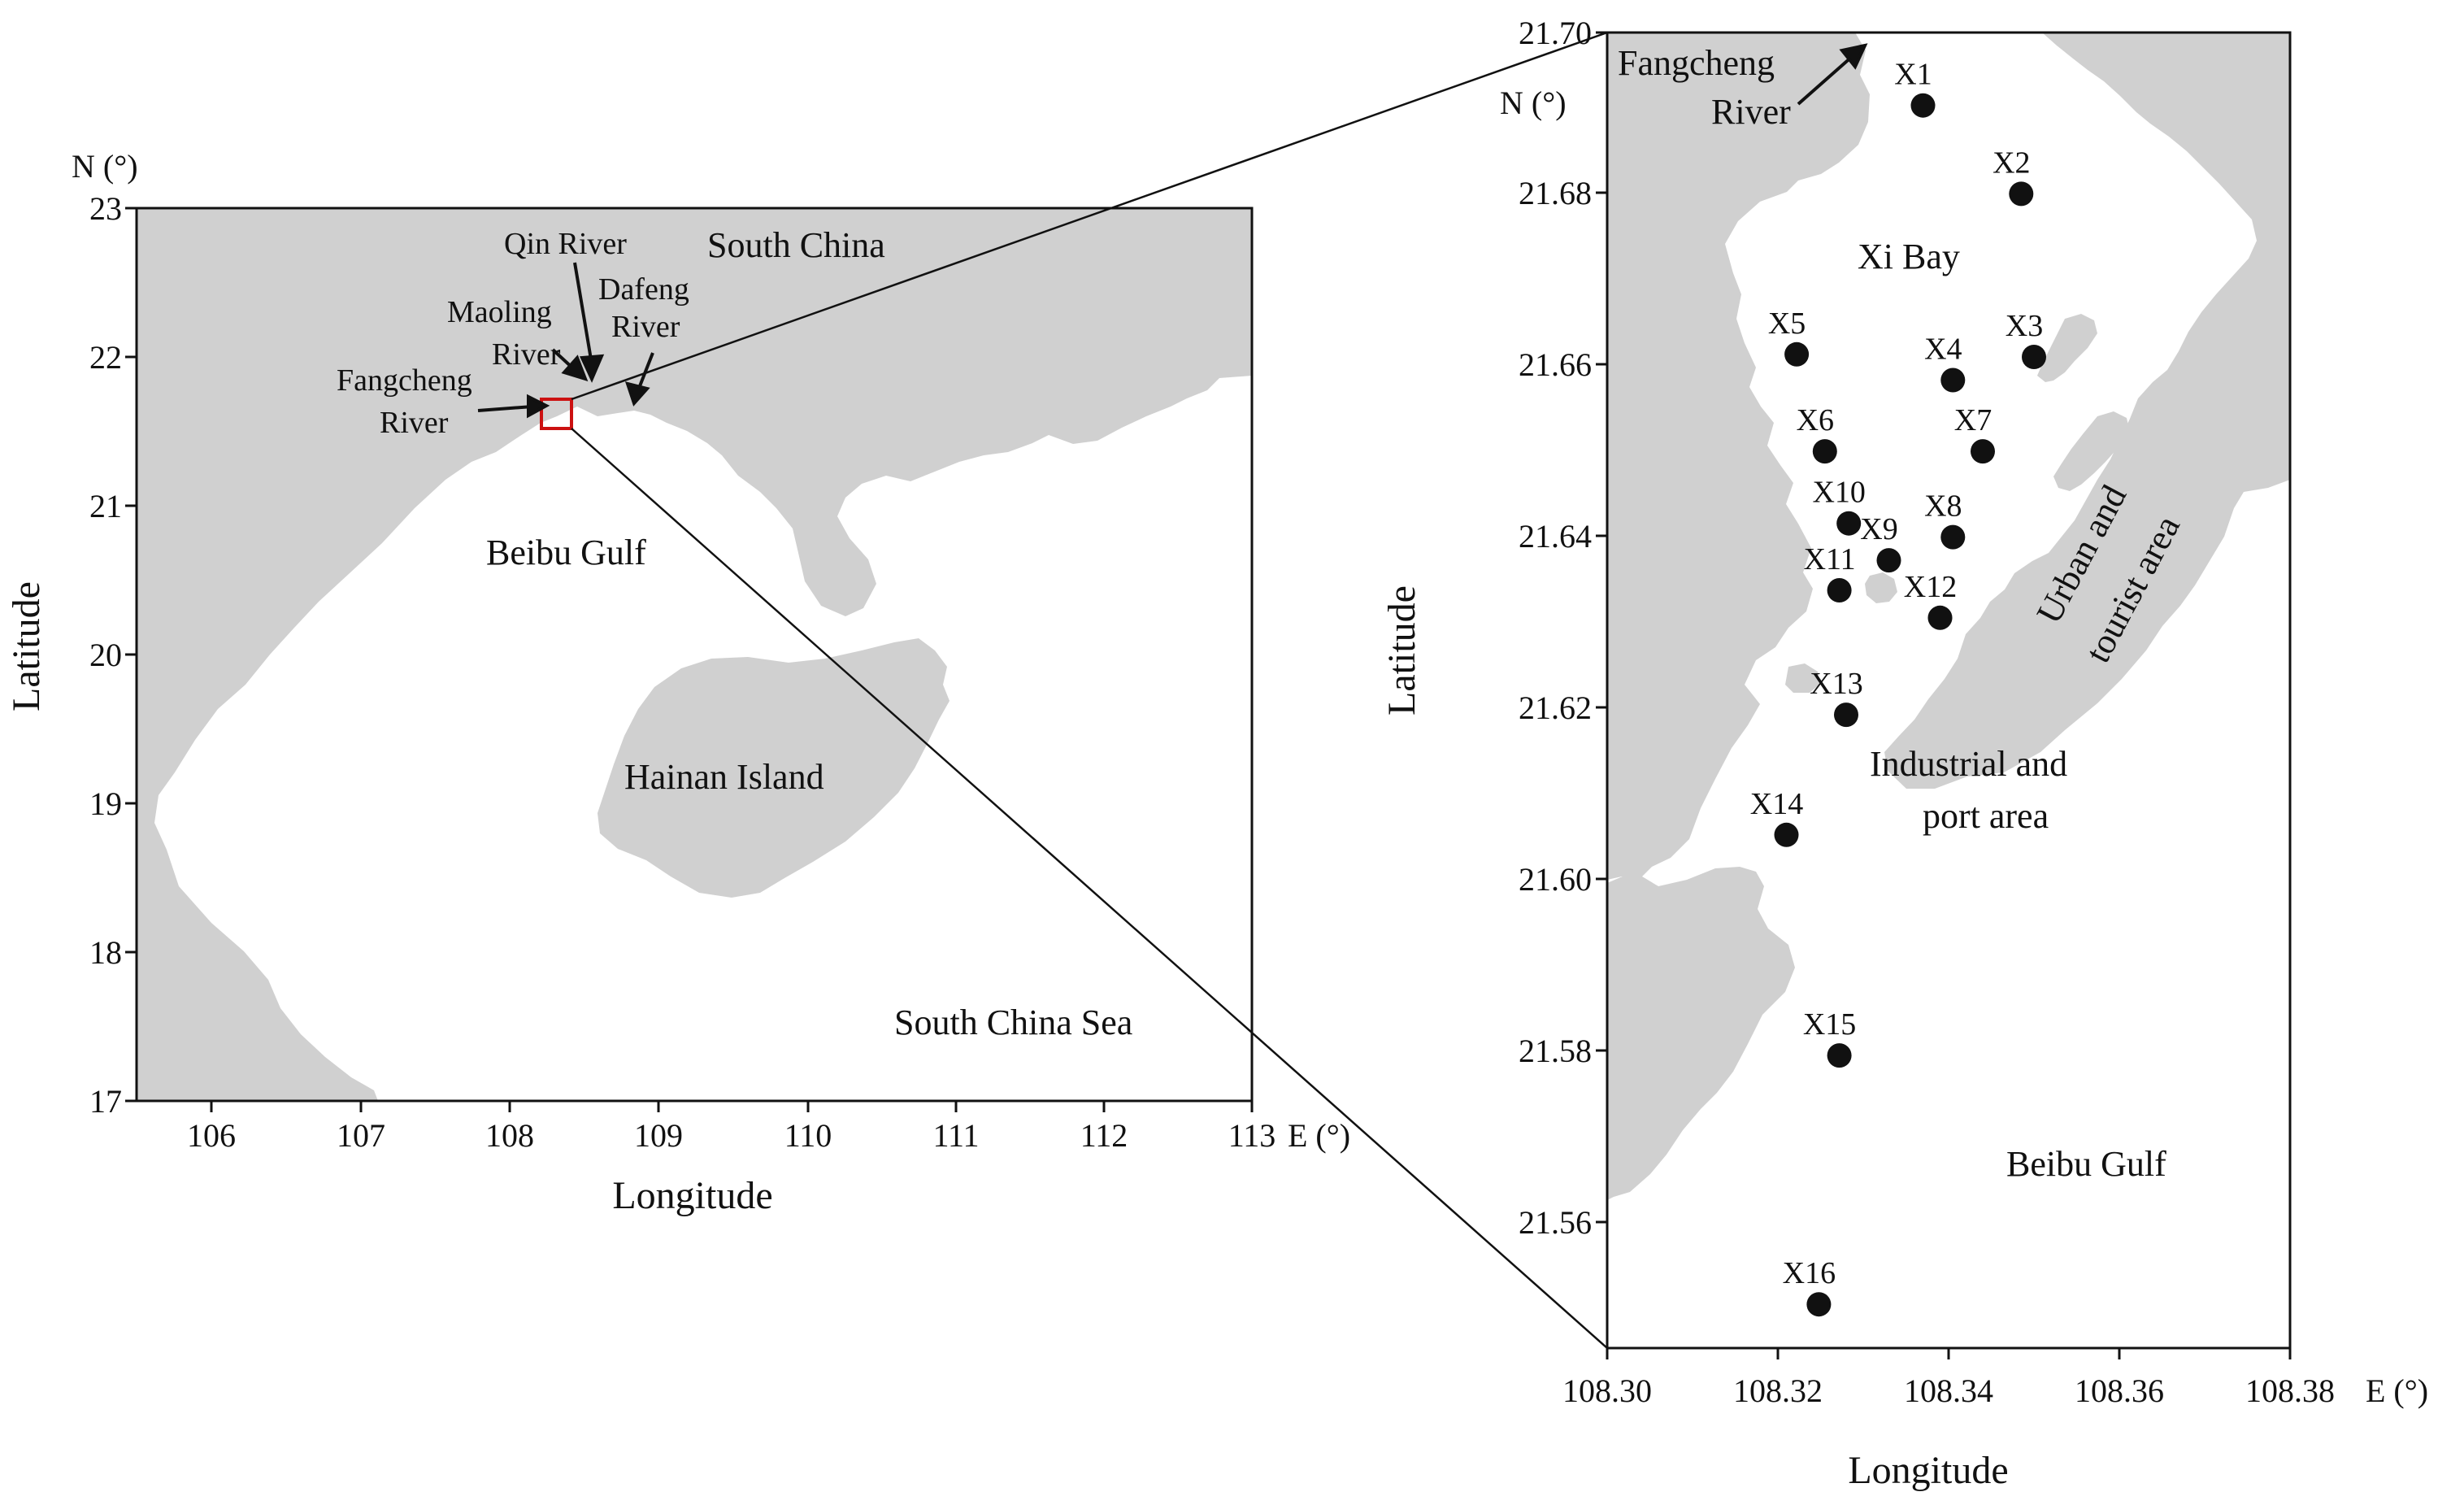  I want to click on overview-y-tick-19: 19, so click(106, 804).